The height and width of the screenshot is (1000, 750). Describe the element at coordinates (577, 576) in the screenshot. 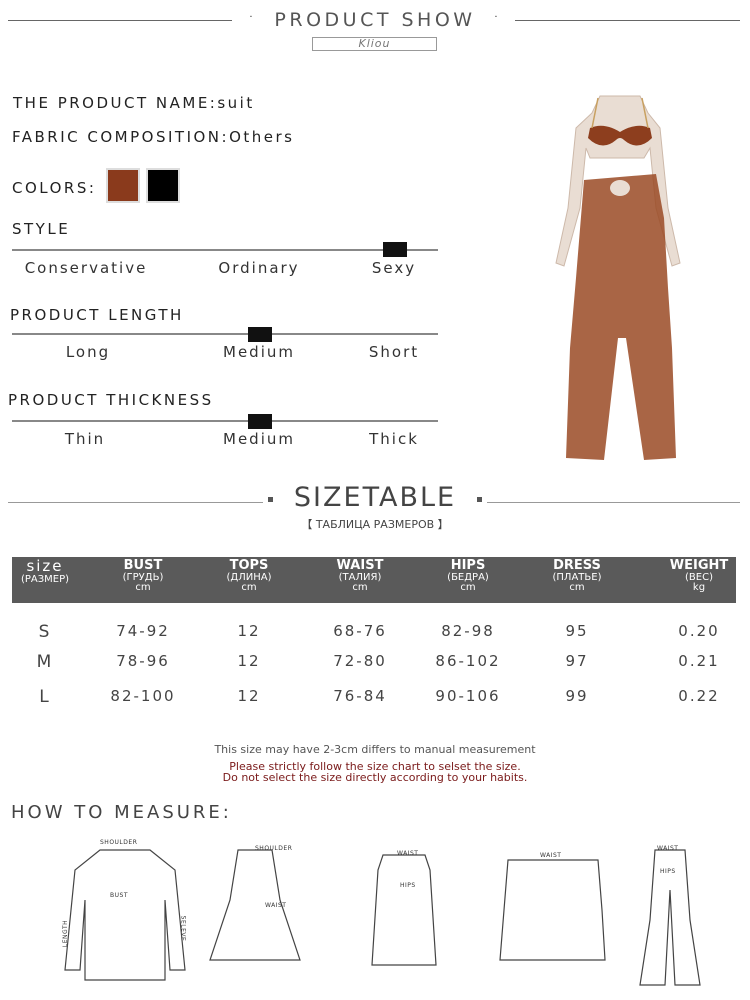

I see `col-dress: DRESS (ПЛАТЬЕ) cm` at that location.